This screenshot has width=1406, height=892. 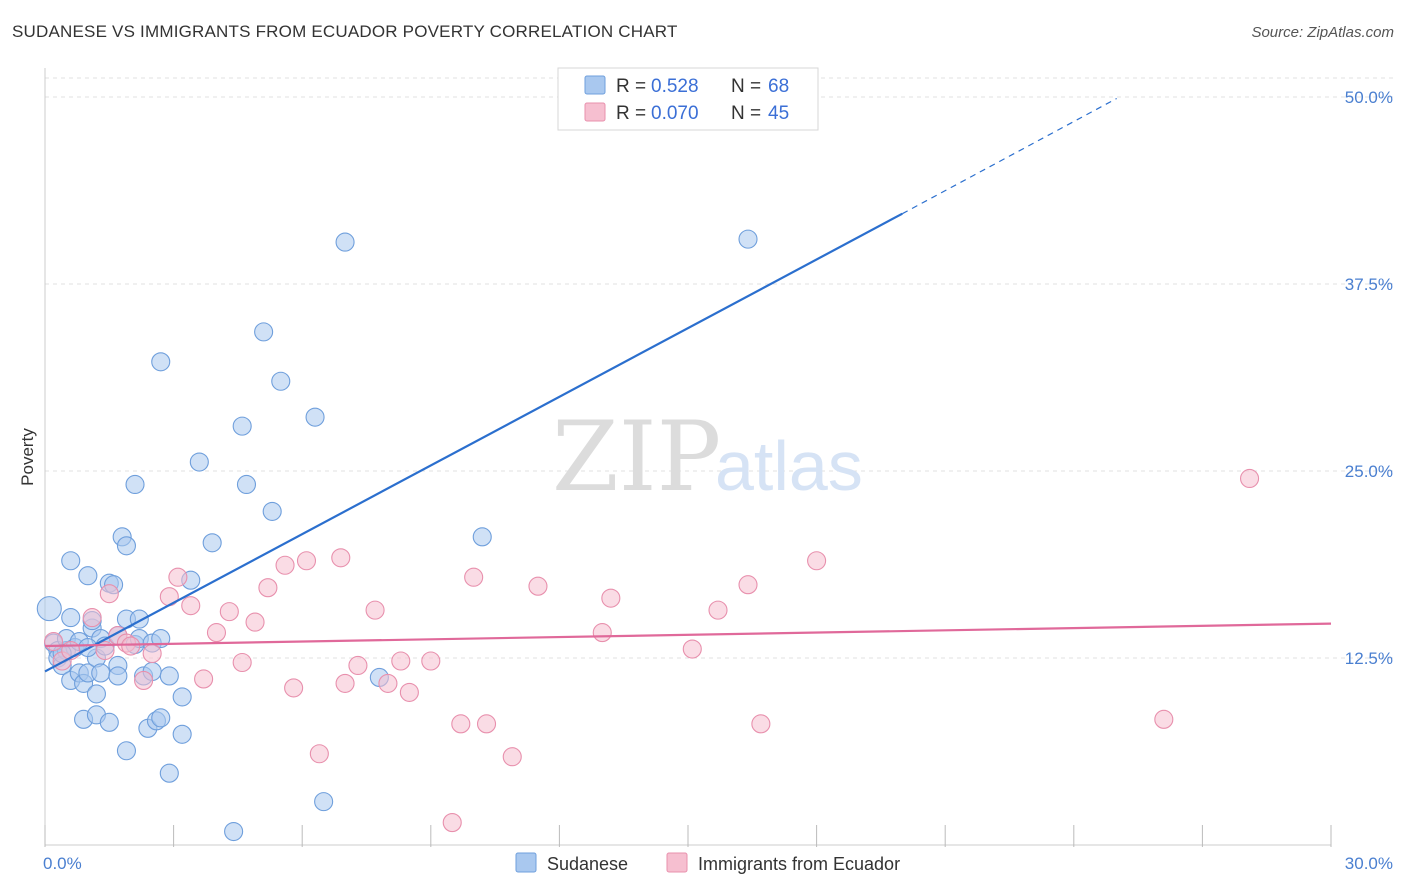 I want to click on legend-swatch-sudanese, so click(x=595, y=85).